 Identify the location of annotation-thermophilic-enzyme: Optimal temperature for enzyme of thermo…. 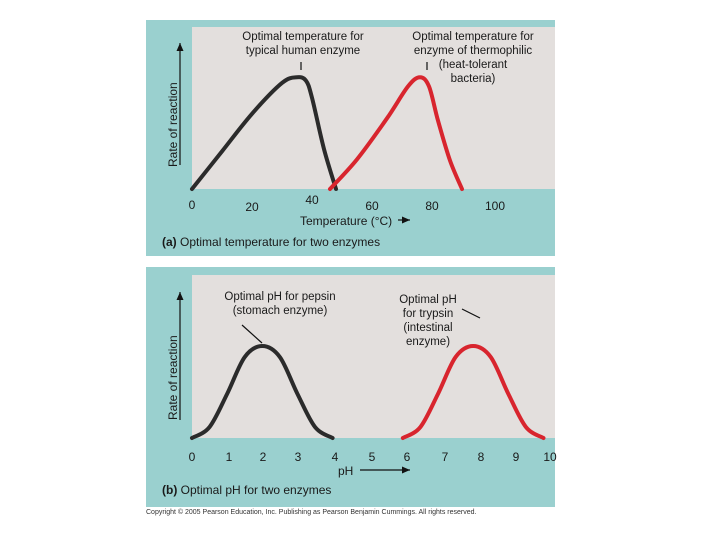
(473, 58).